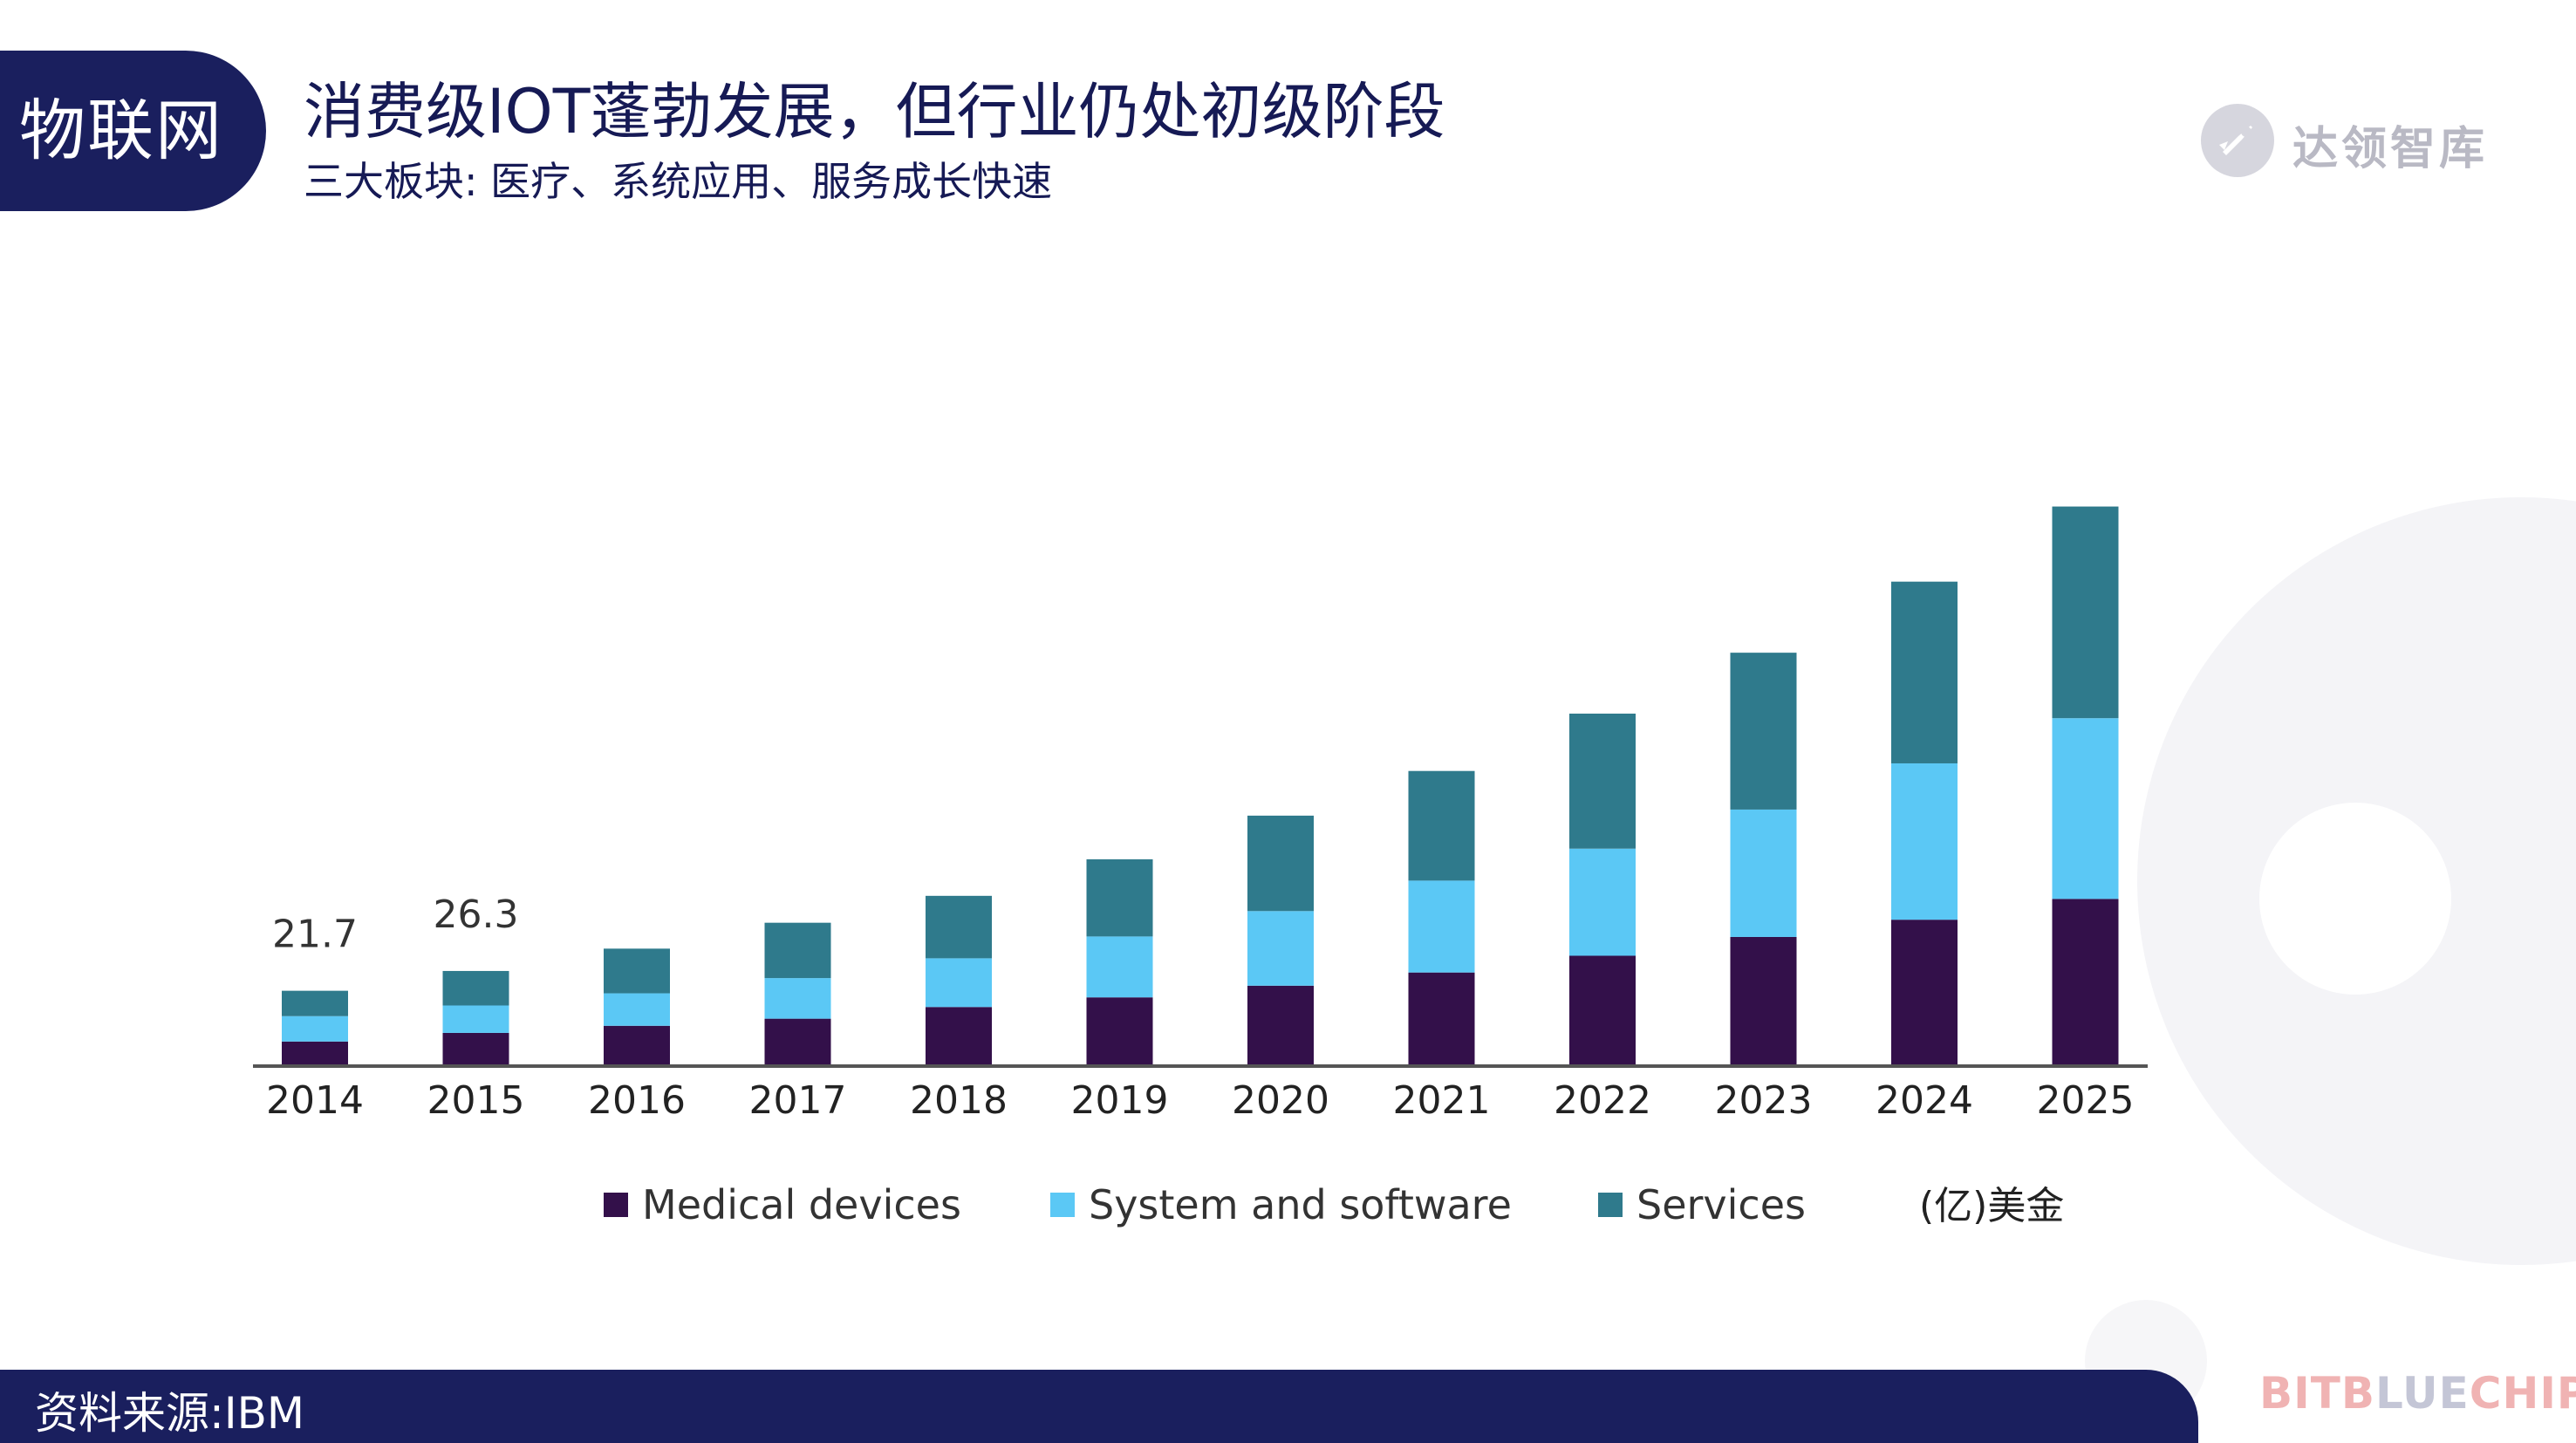 This screenshot has height=1443, width=2576. What do you see at coordinates (1280, 1100) in the screenshot?
I see `x-tick-label: 2020` at bounding box center [1280, 1100].